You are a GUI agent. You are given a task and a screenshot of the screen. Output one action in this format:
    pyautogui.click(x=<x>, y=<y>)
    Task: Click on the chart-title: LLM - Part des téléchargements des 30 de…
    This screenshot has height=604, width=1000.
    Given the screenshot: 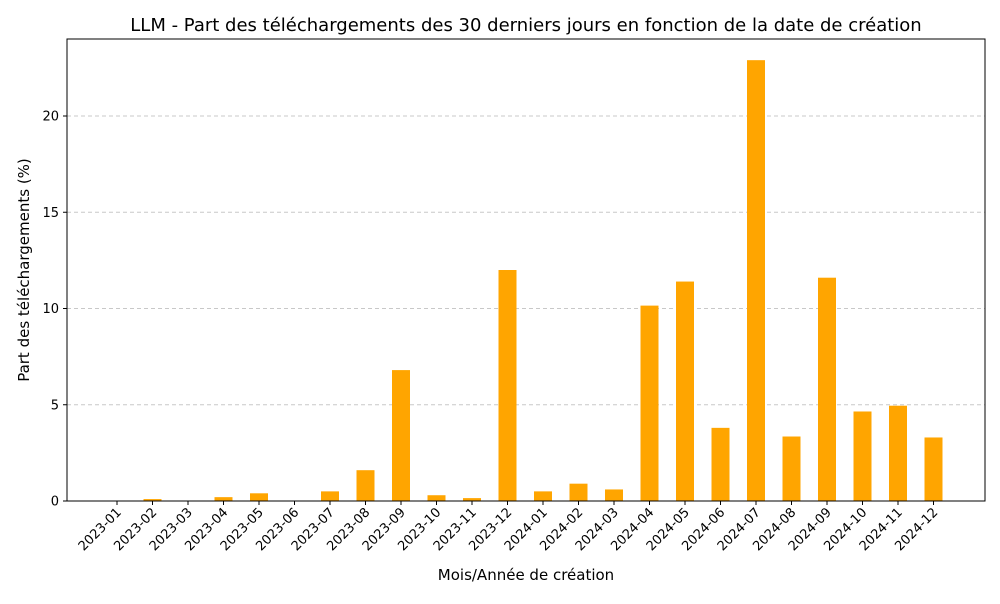 What is the action you would take?
    pyautogui.click(x=525, y=25)
    